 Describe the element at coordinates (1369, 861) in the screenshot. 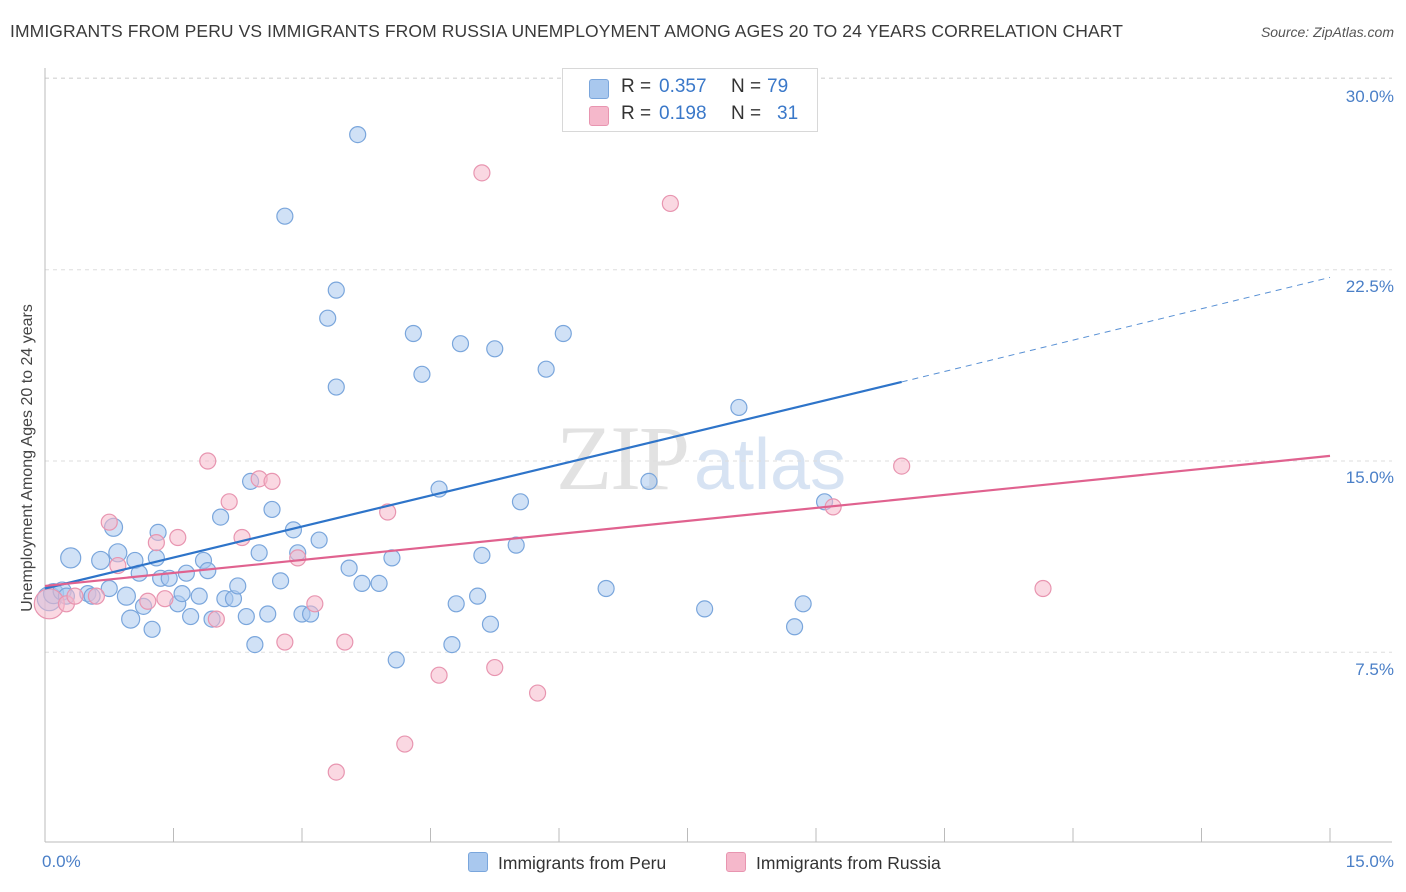

I see `x-tick-label-15: 15.0%` at that location.